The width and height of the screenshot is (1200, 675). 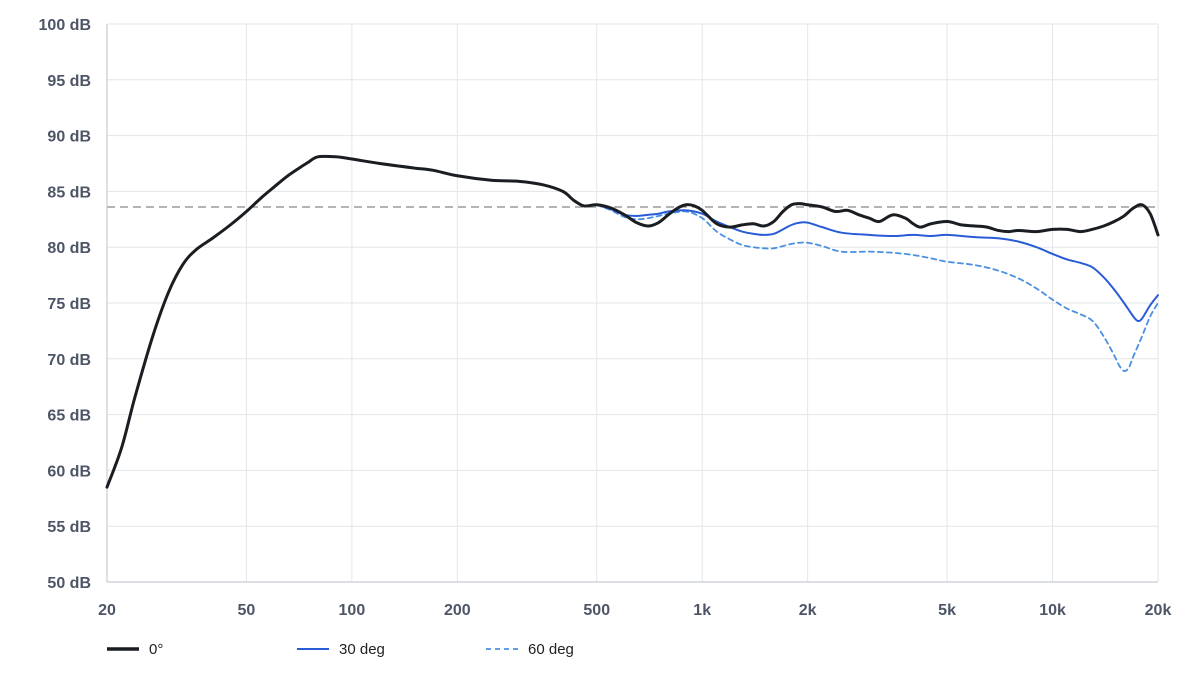 What do you see at coordinates (69, 583) in the screenshot?
I see `y-tick-label: 50 dB` at bounding box center [69, 583].